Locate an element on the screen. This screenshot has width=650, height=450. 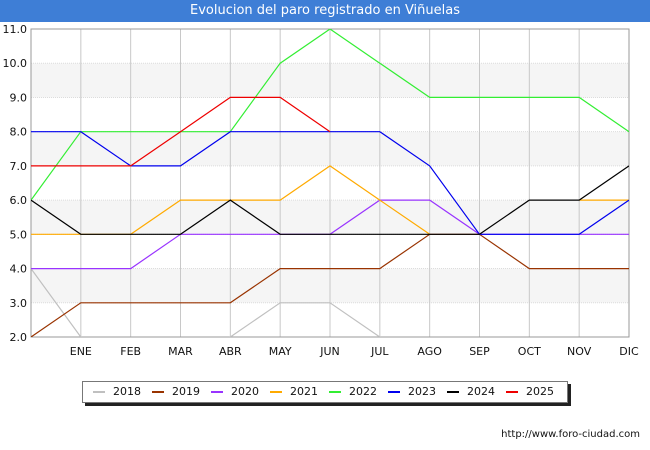
x-tick-label: OCT is located at coordinates (529, 351).